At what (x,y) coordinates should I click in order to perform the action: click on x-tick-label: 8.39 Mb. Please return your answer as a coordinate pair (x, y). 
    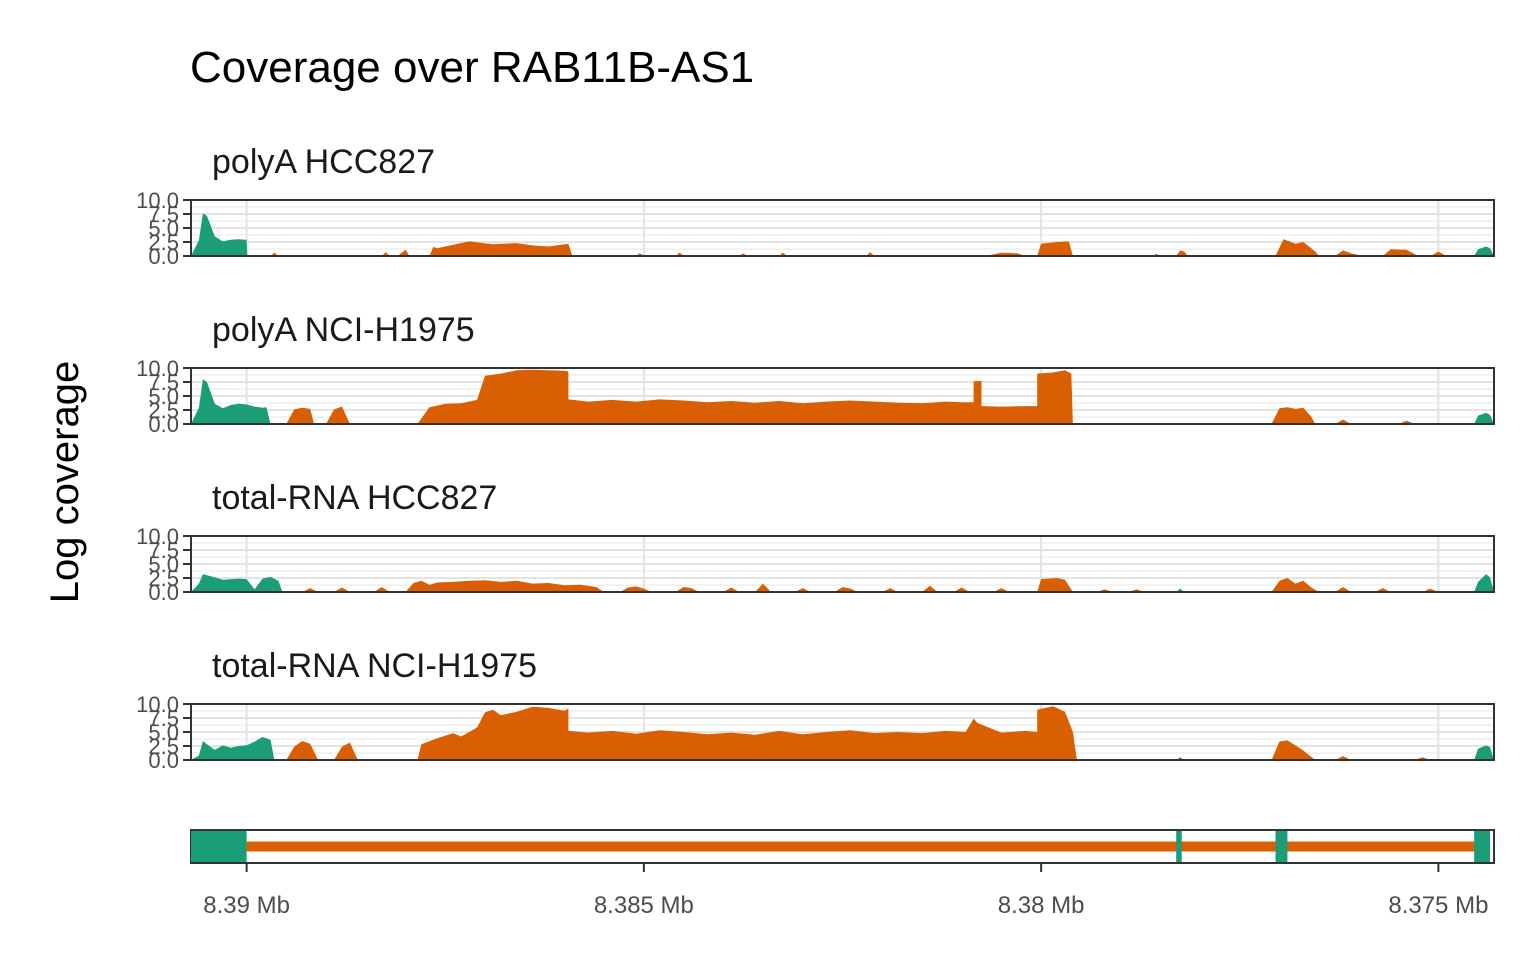
    Looking at the image, I should click on (246, 905).